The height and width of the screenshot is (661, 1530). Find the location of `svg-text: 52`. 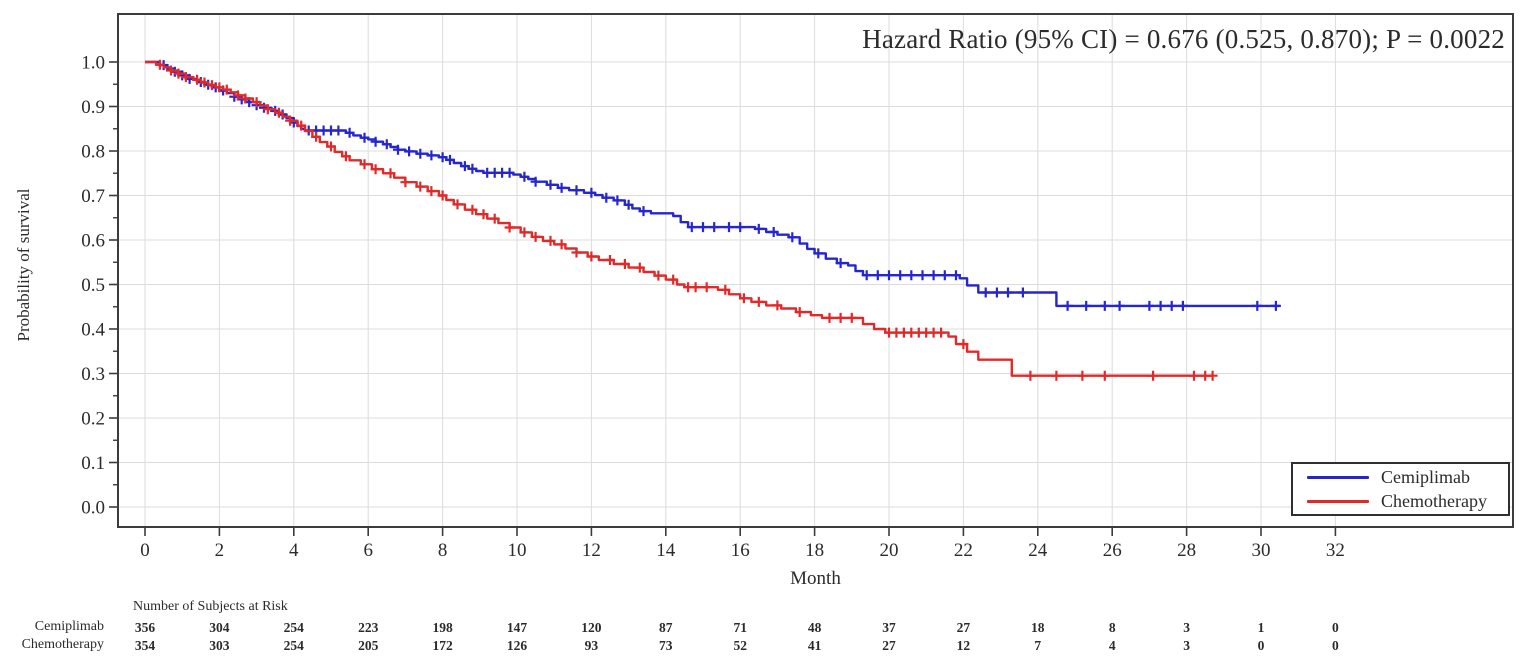

svg-text: 52 is located at coordinates (740, 645).